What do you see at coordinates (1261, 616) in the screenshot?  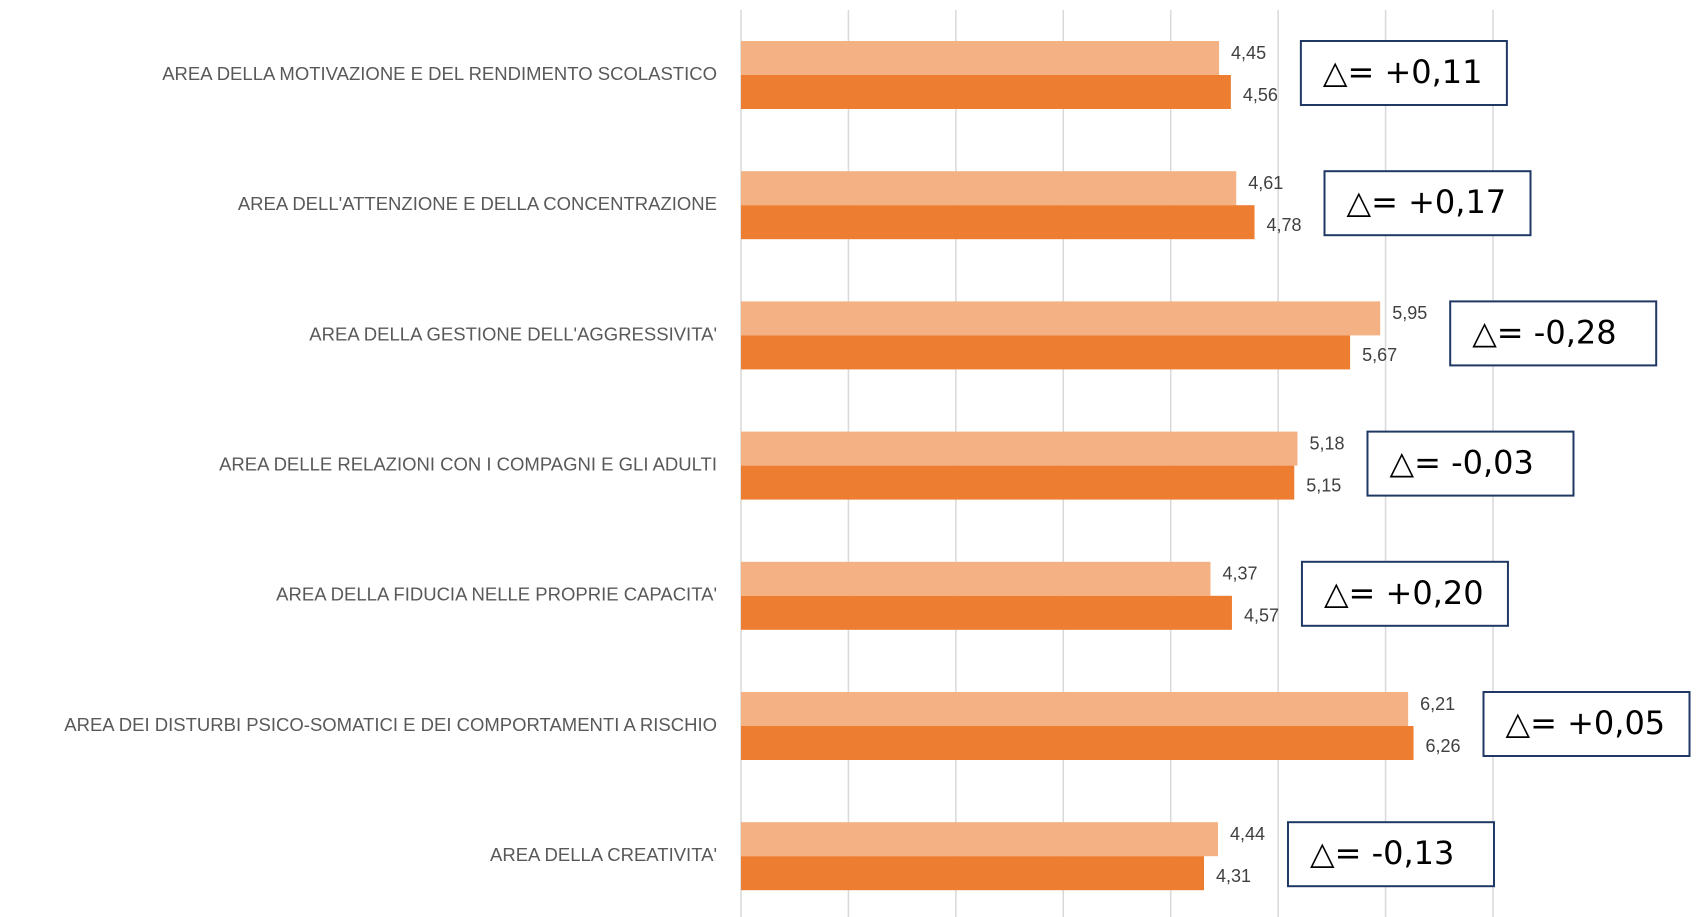 I see `value-label: 4,57` at bounding box center [1261, 616].